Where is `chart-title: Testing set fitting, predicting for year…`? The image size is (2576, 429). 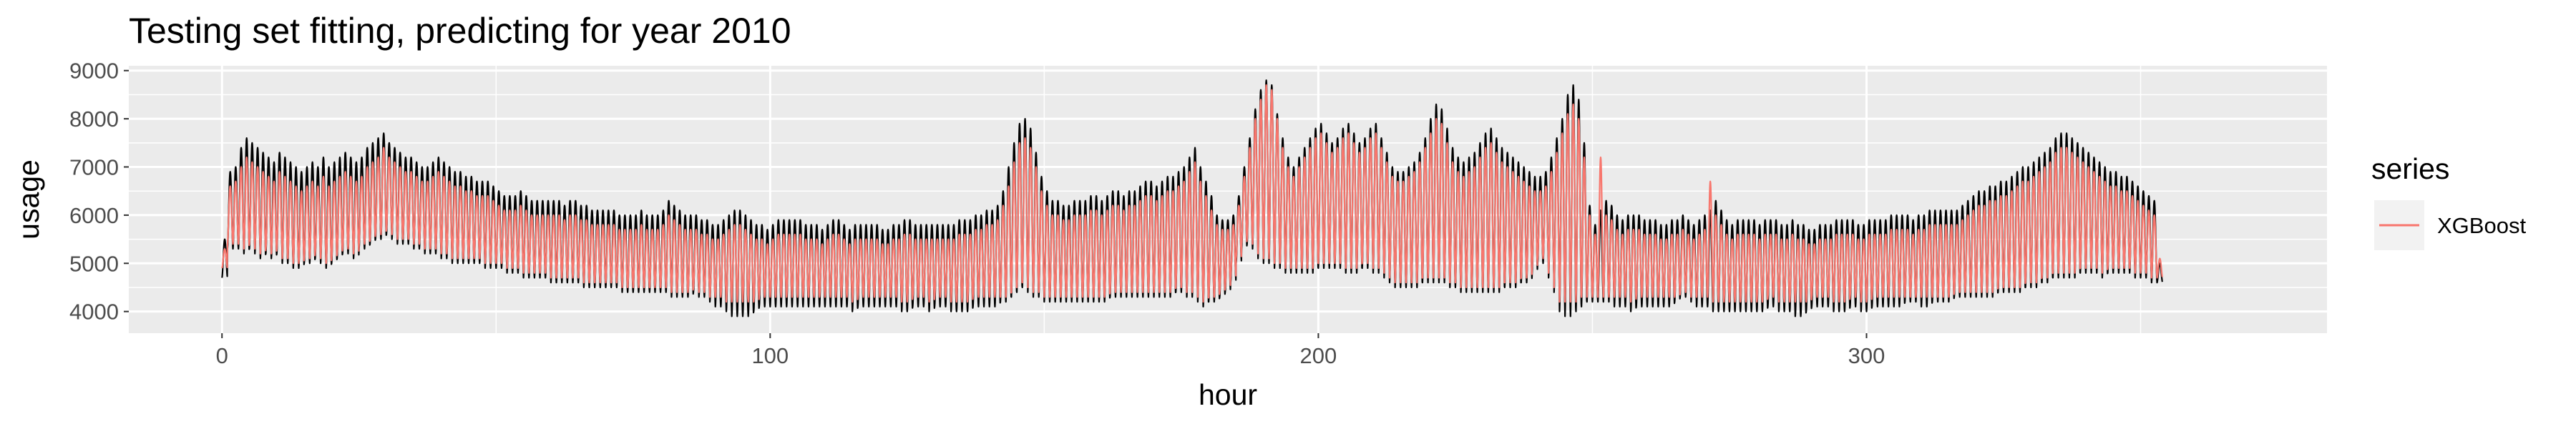
chart-title: Testing set fitting, predicting for year… is located at coordinates (460, 31).